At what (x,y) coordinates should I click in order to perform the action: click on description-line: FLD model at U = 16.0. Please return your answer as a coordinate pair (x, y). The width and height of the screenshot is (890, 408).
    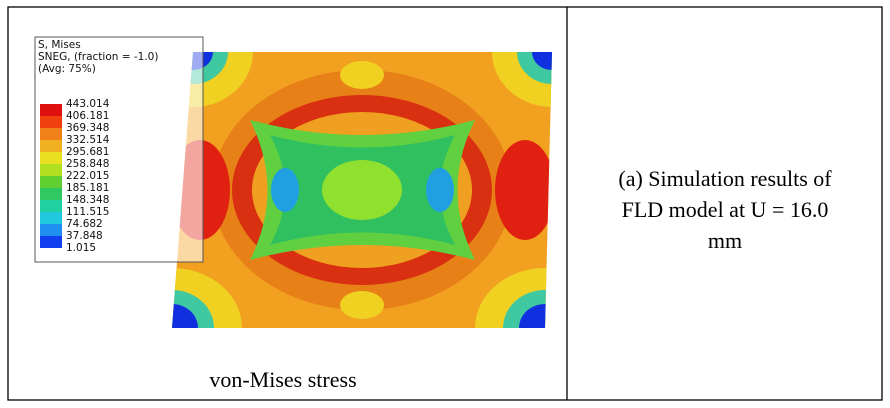
    Looking at the image, I should click on (725, 209).